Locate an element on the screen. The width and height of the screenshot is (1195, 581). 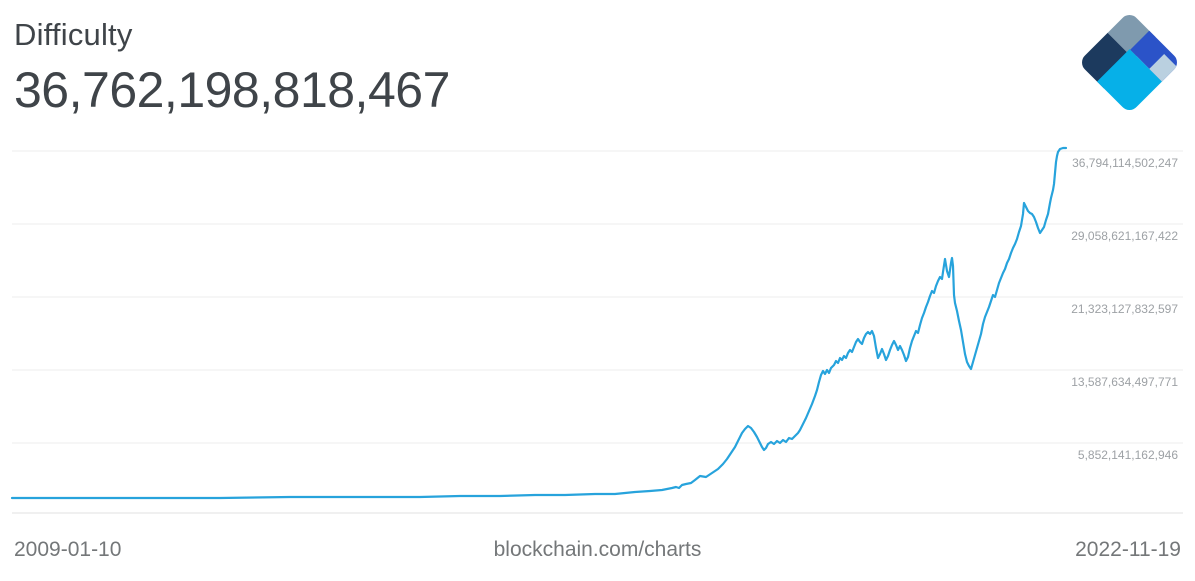
current-difficulty-value: 36,762,198,818,467 is located at coordinates (232, 90).